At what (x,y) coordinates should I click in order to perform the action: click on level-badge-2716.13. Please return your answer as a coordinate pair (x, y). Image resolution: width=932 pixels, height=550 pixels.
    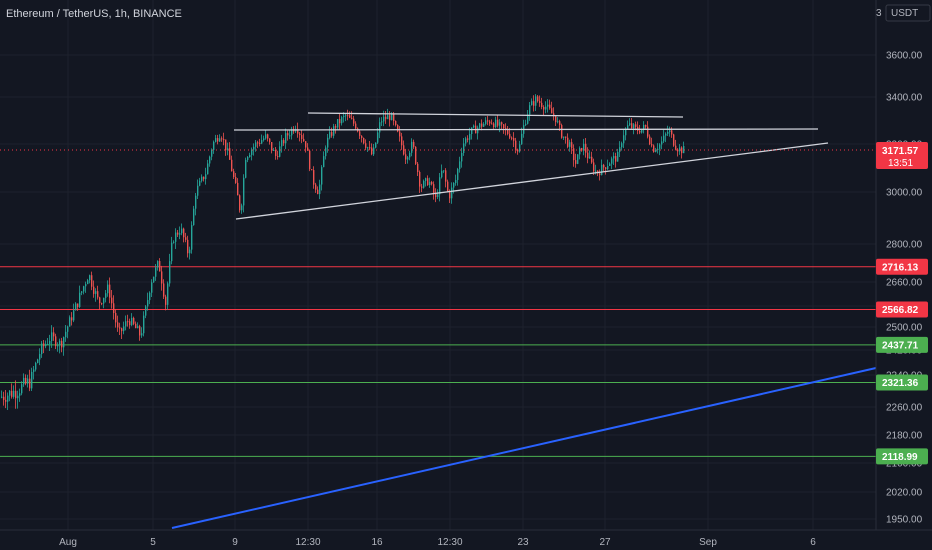
    Looking at the image, I should click on (902, 266).